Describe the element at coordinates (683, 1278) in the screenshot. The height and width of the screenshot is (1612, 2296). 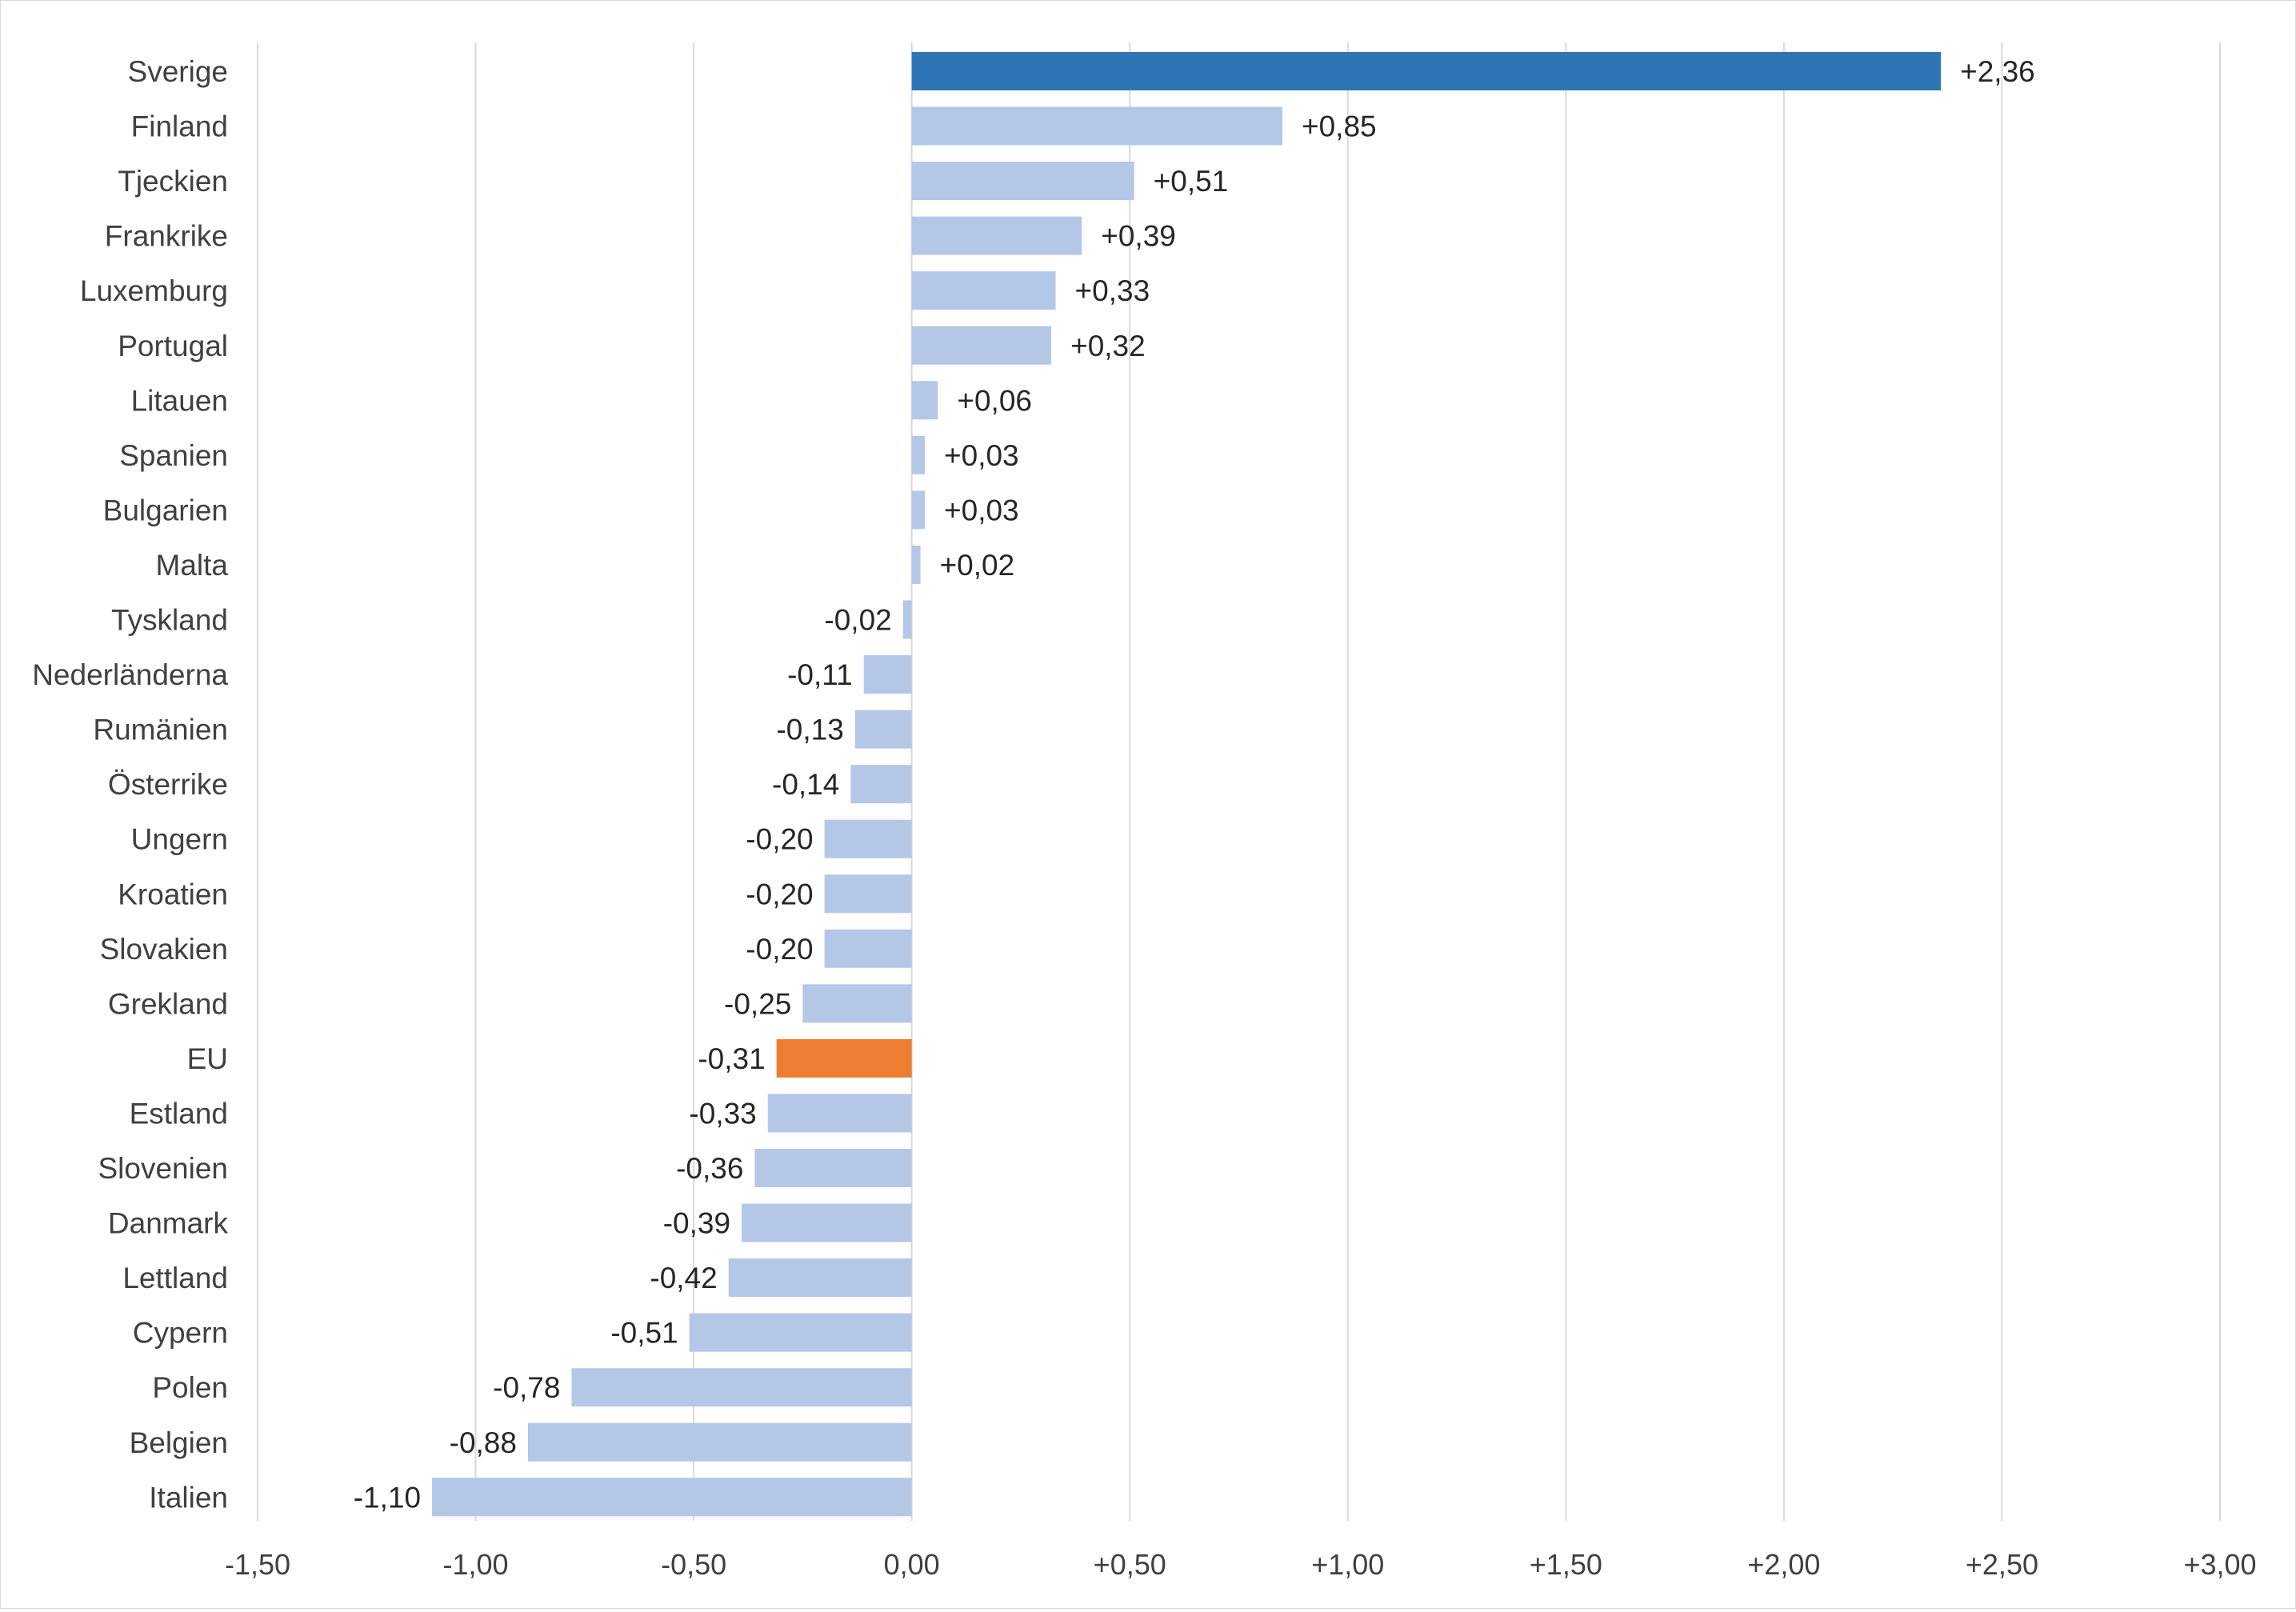
I see `data-label: -0,42` at that location.